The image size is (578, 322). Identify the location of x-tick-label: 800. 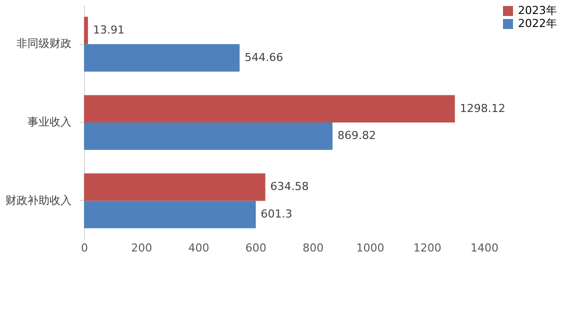
(313, 248).